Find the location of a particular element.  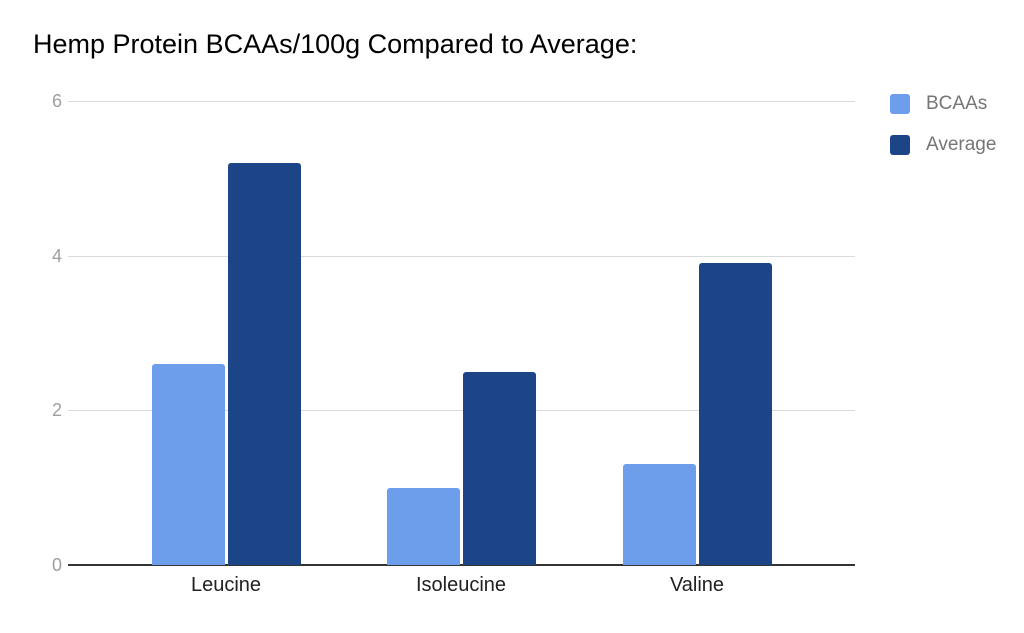

bar-average-leucine is located at coordinates (264, 363).